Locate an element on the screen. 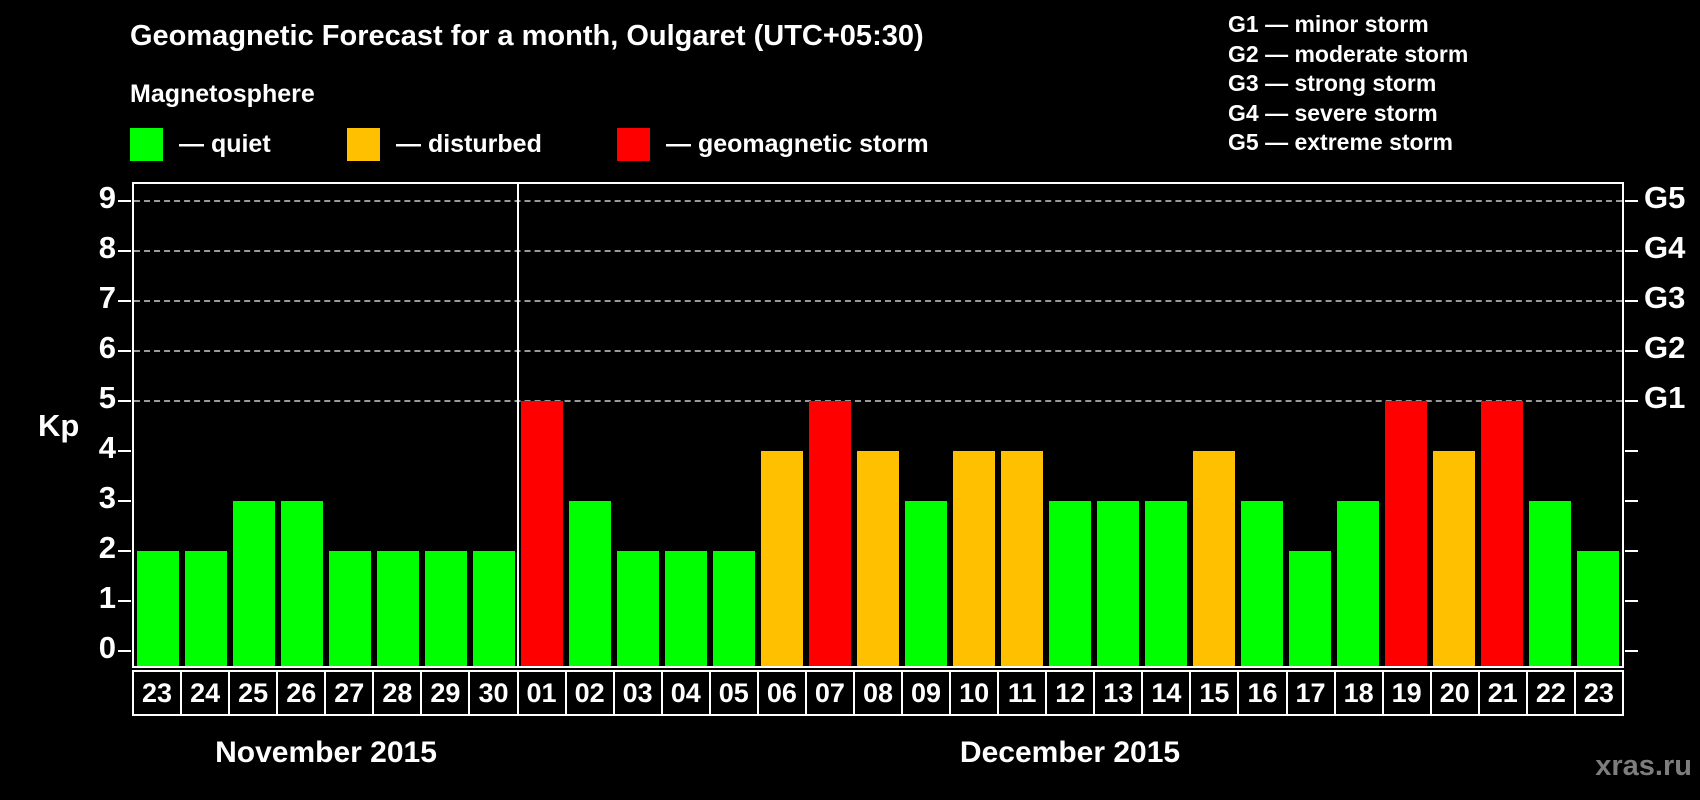  date-cell-24: 24 is located at coordinates (205, 693).